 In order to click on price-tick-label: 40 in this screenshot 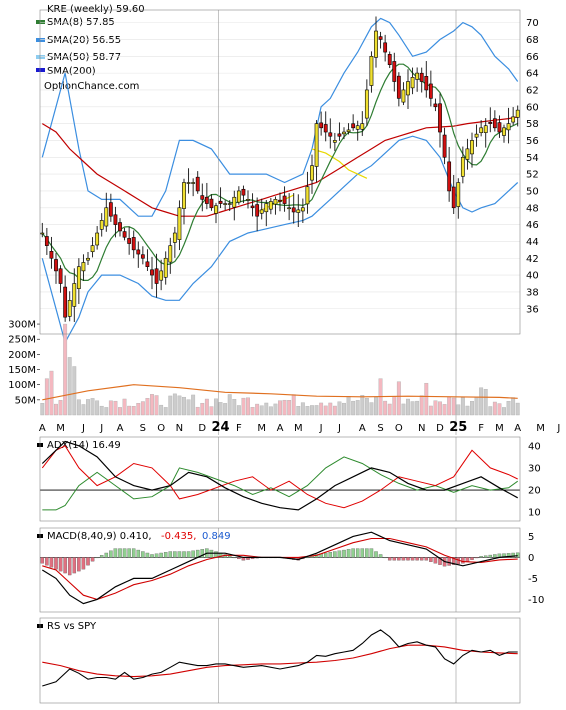, I will do `click(532, 276)`.